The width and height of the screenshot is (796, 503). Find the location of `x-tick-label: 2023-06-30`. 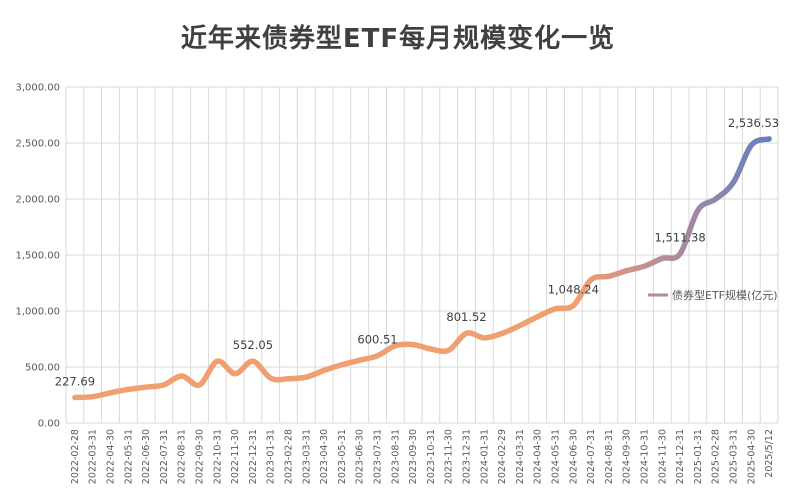

x-tick-label: 2023-06-30 is located at coordinates (360, 456).